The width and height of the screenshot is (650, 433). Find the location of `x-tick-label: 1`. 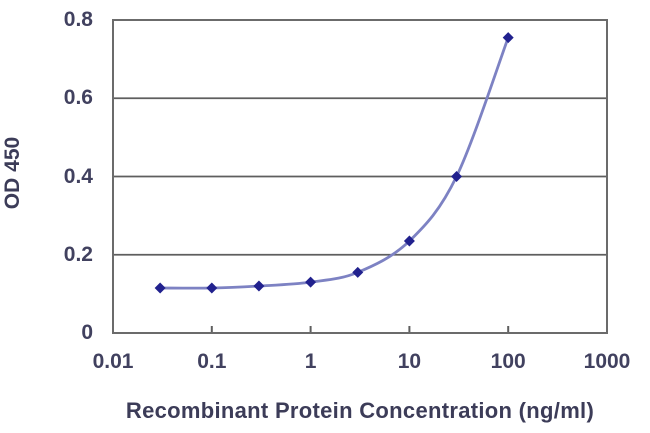

x-tick-label: 1 is located at coordinates (310, 361).